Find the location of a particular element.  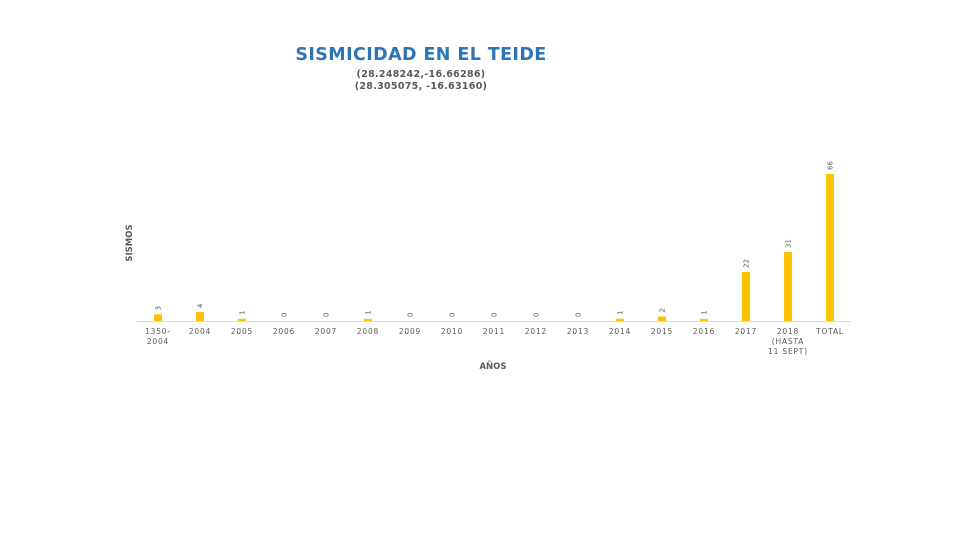

x-tick-label: (HASTA is located at coordinates (788, 341).